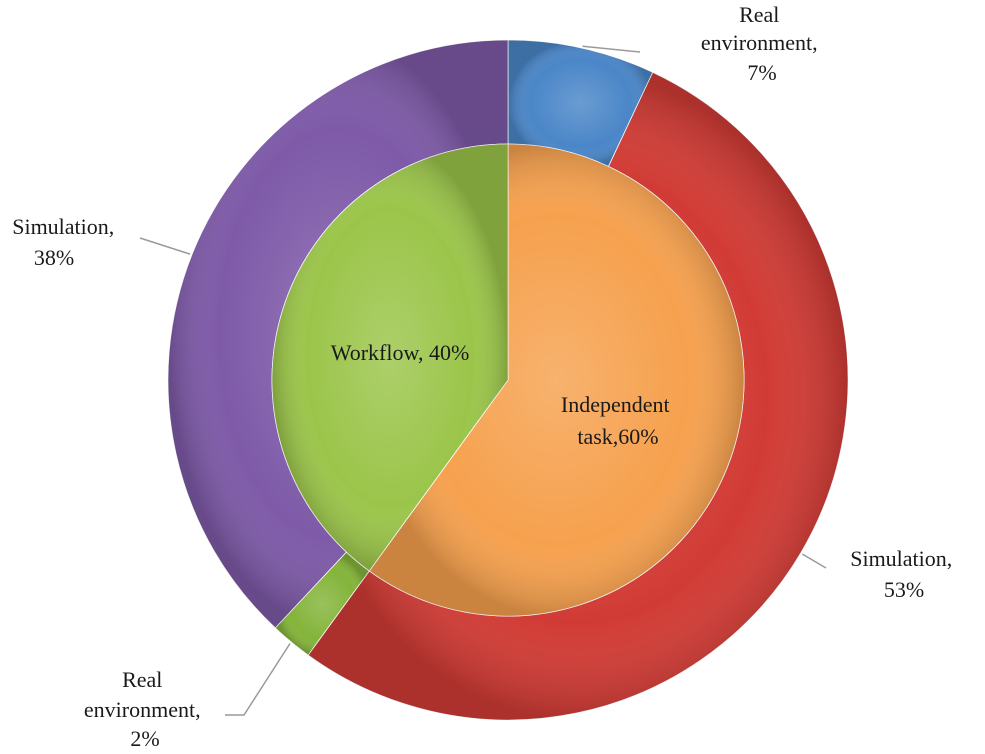  Describe the element at coordinates (165, 246) in the screenshot. I see `leader-line-wf-sim` at that location.